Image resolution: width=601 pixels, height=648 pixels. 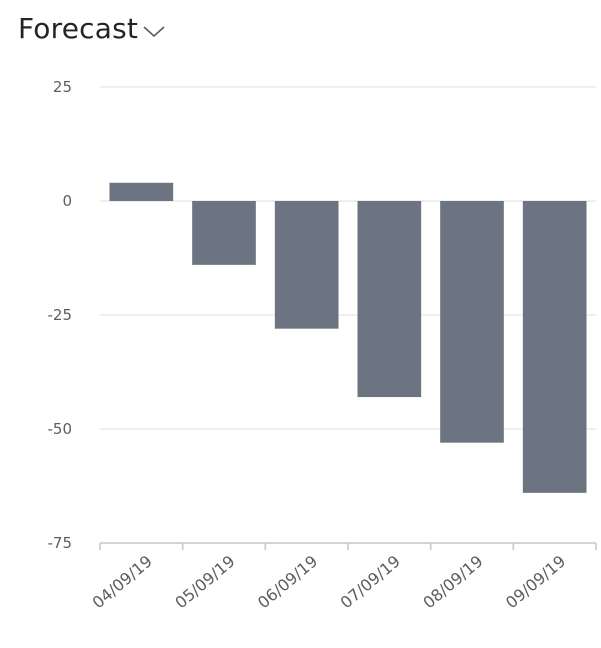 What do you see at coordinates (452, 582) in the screenshot?
I see `x-tick-label: 08/09/19` at bounding box center [452, 582].